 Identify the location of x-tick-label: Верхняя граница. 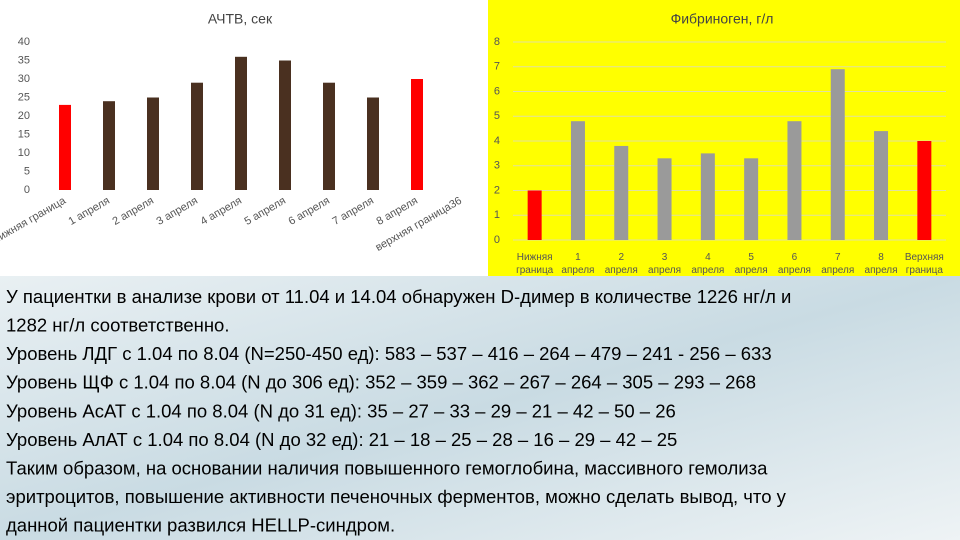
(924, 264).